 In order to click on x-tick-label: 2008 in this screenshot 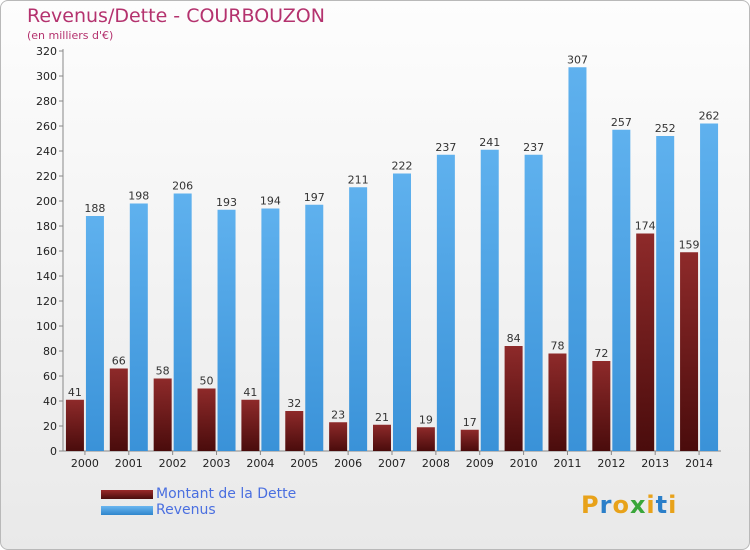, I will do `click(436, 463)`.